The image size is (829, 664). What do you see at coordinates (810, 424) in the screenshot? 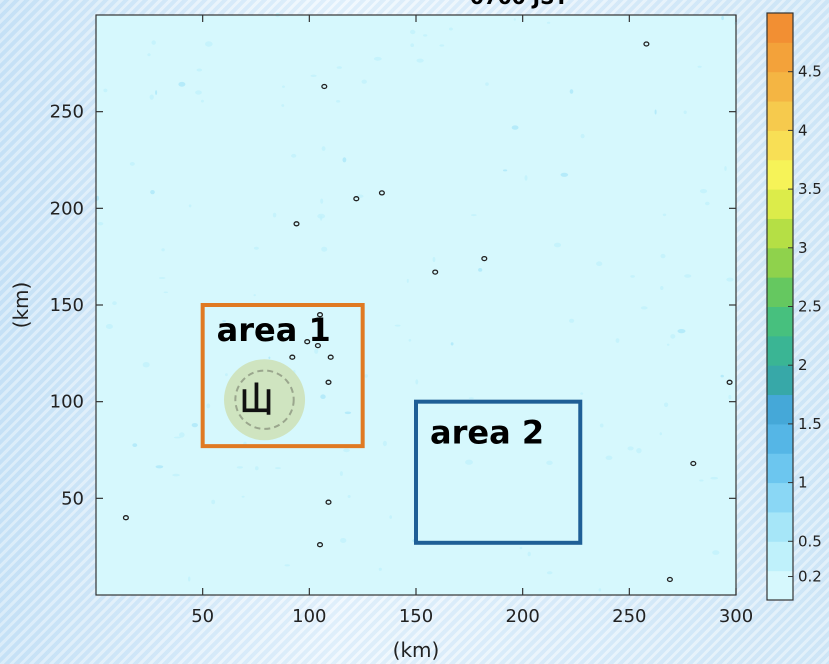
I see `colorbar-tick-label: 1.5` at bounding box center [810, 424].